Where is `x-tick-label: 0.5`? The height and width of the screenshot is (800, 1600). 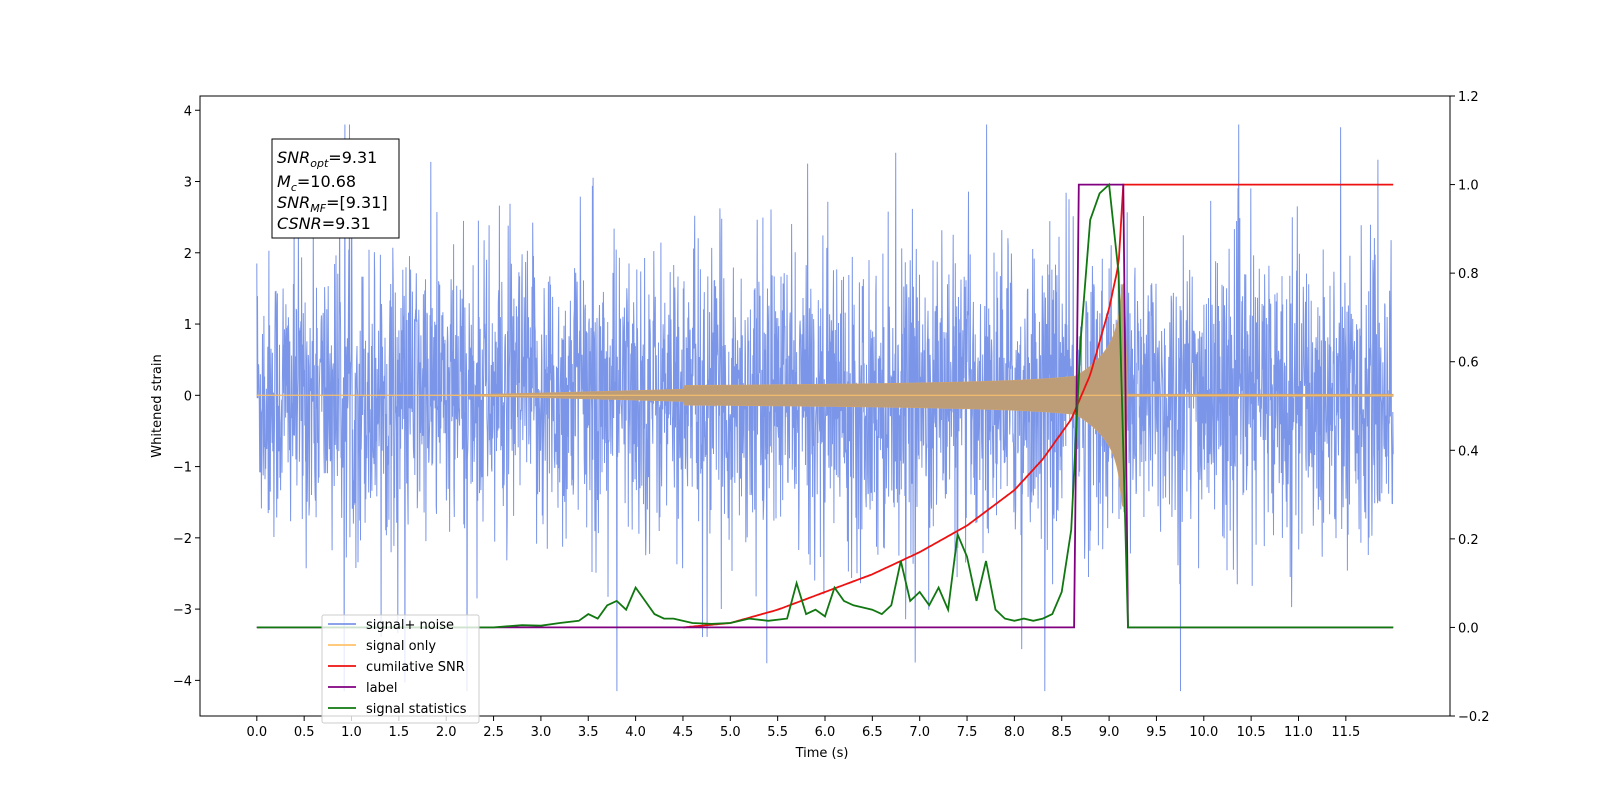 x-tick-label: 0.5 is located at coordinates (304, 732).